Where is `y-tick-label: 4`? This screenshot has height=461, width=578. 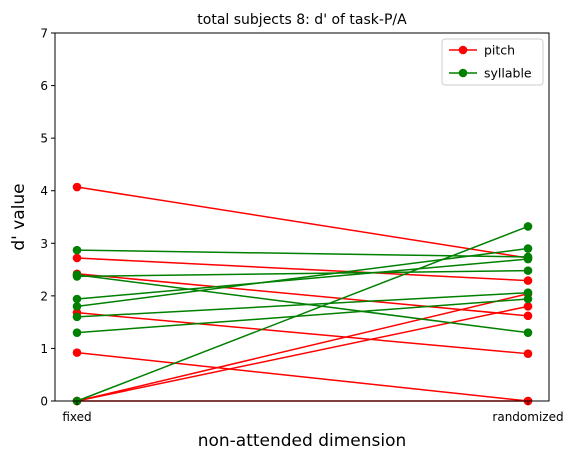 y-tick-label: 4 is located at coordinates (44, 191).